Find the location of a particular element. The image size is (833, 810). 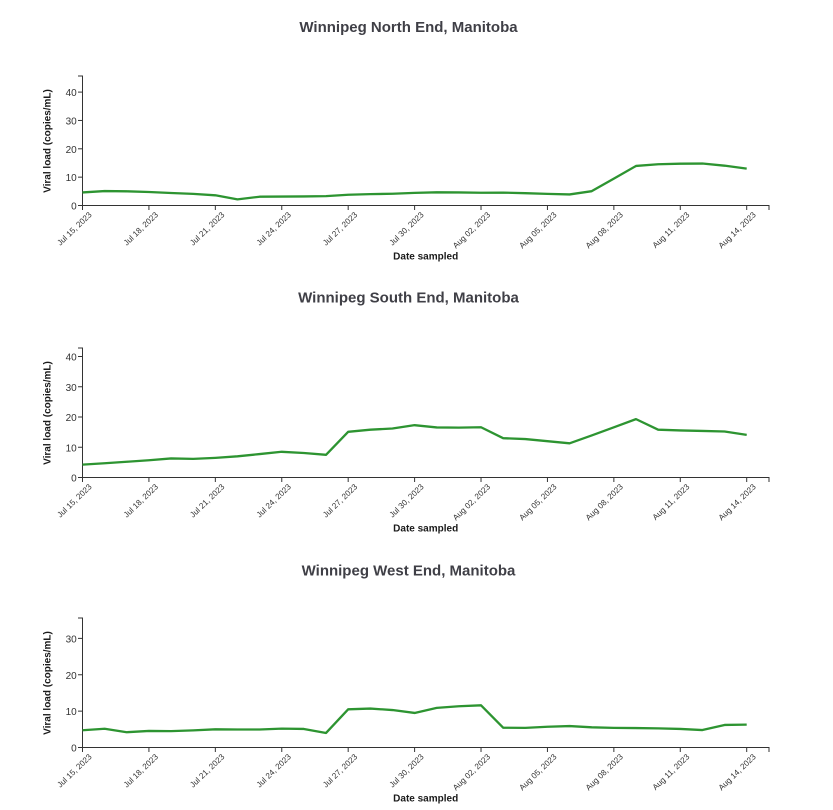

svg-text: Winnipeg South End, Manitoba is located at coordinates (408, 298).